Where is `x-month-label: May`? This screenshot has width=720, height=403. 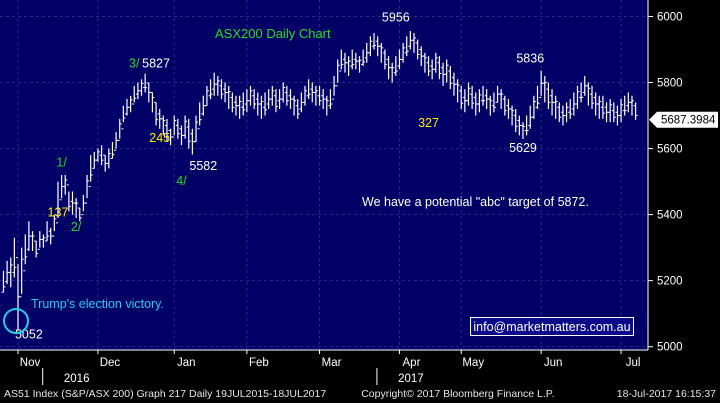 x-month-label: May is located at coordinates (473, 363).